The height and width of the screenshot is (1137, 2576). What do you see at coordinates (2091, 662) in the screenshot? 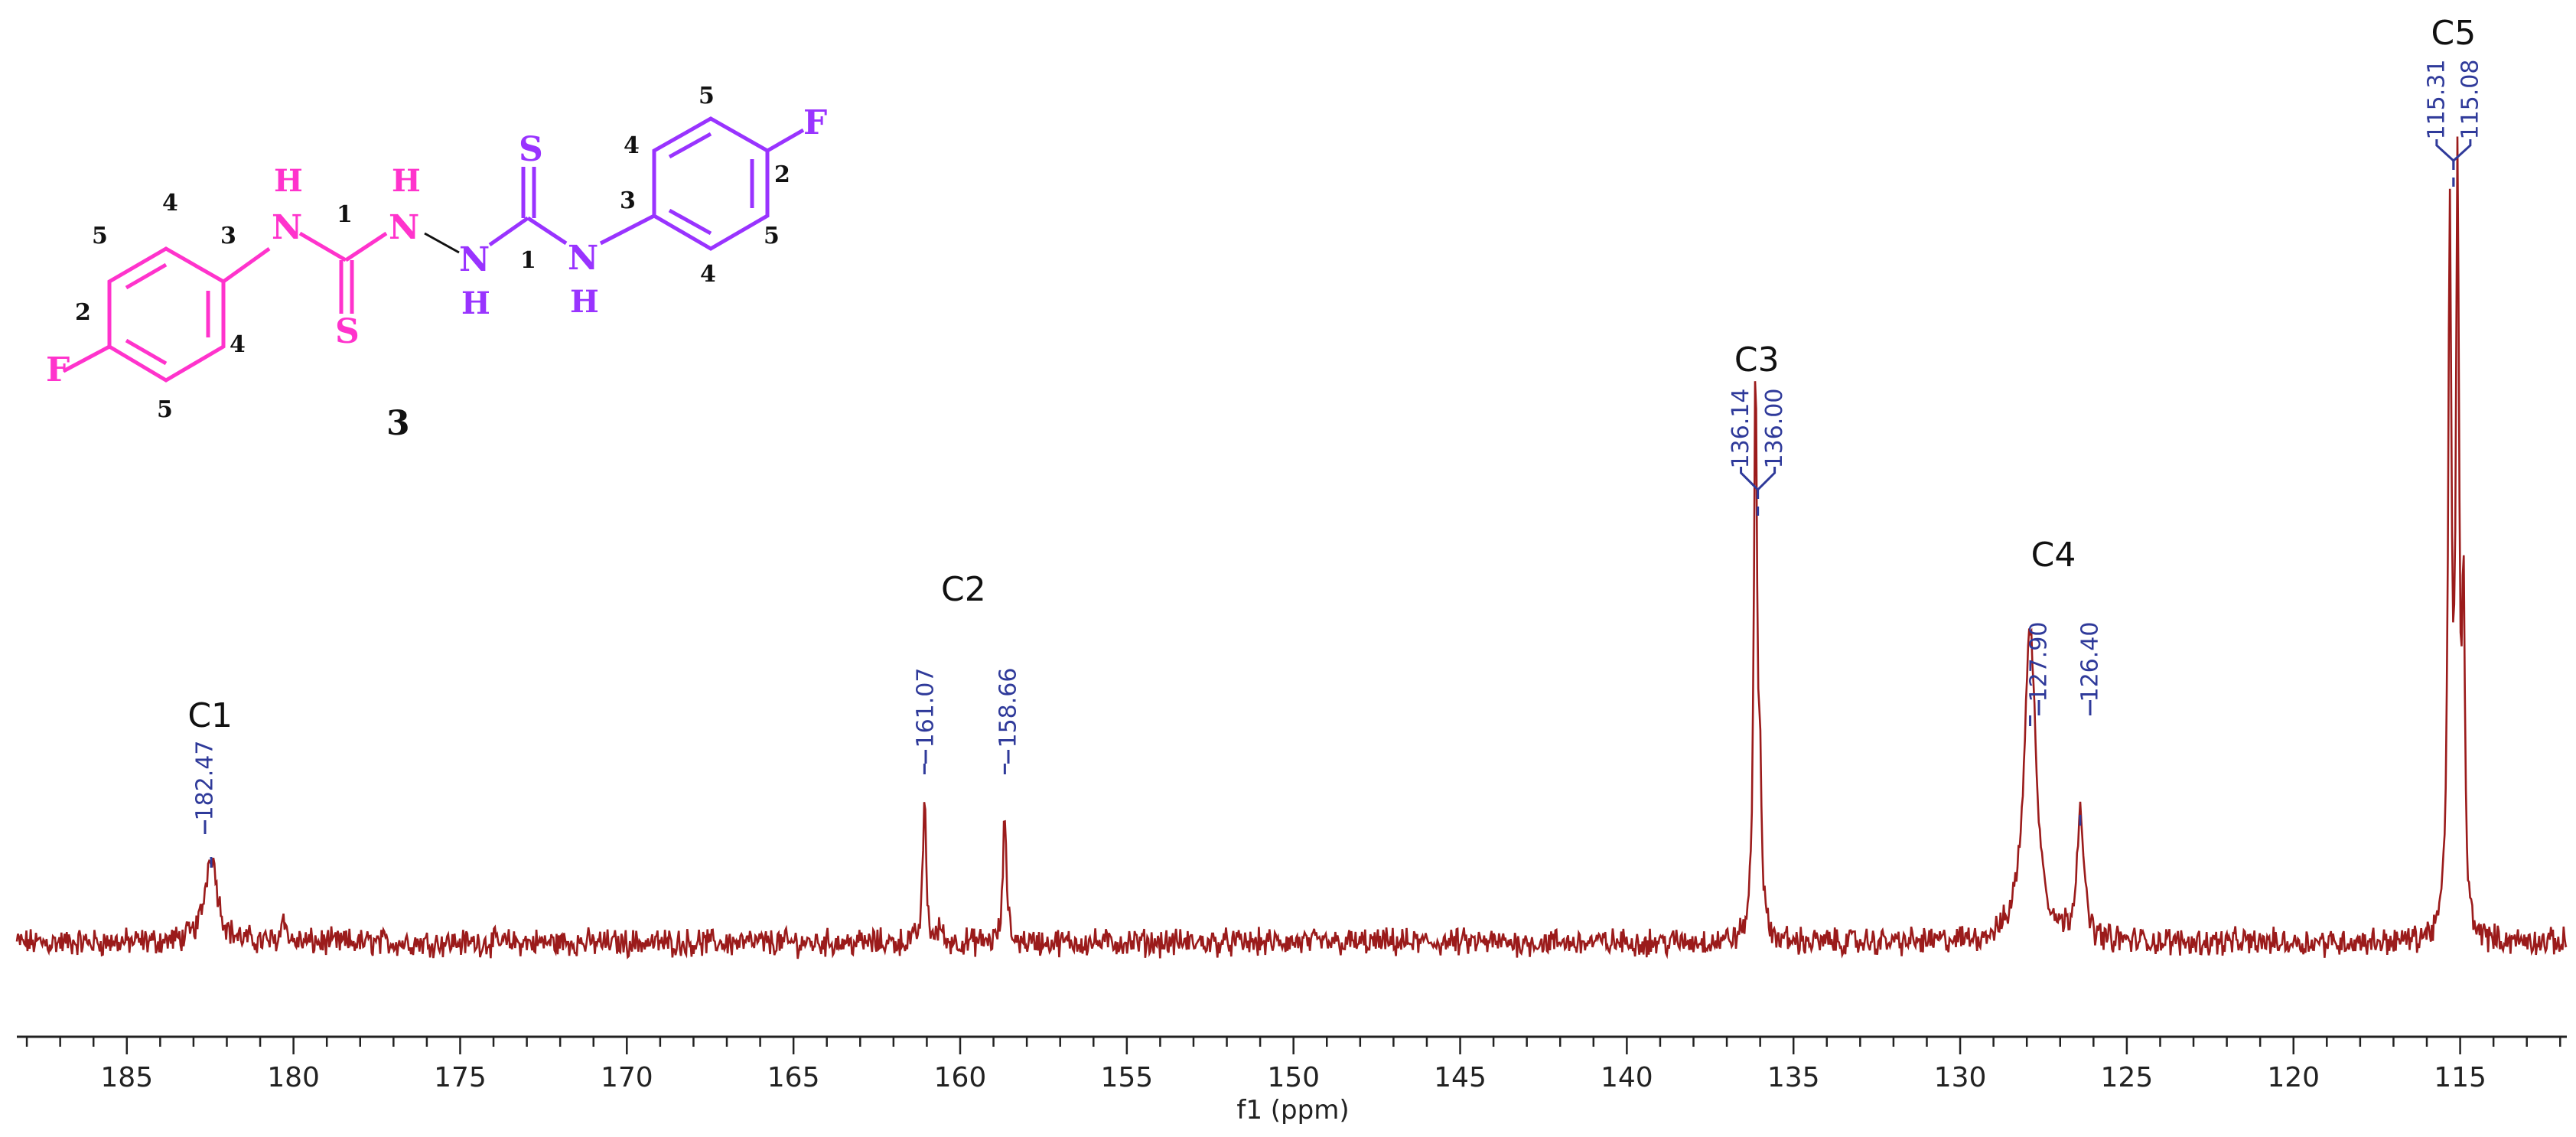
I see `peak-value-label: 126.40` at bounding box center [2091, 662].